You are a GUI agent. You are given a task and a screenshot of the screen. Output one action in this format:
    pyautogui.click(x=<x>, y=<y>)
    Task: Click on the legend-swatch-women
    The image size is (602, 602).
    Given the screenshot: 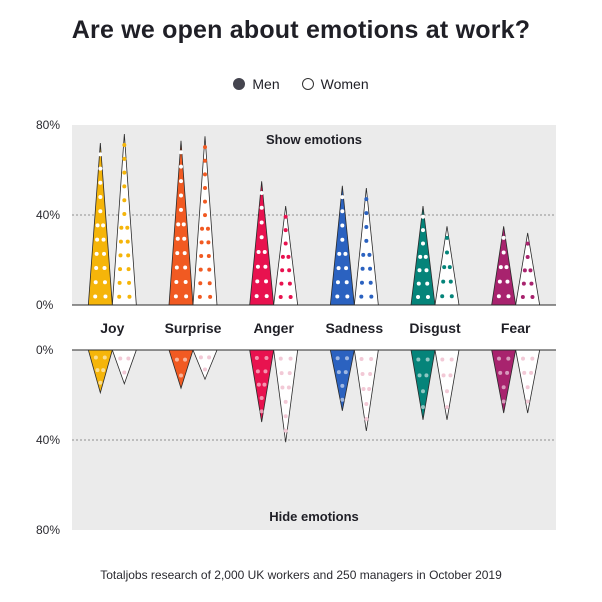 What is the action you would take?
    pyautogui.click(x=307, y=84)
    